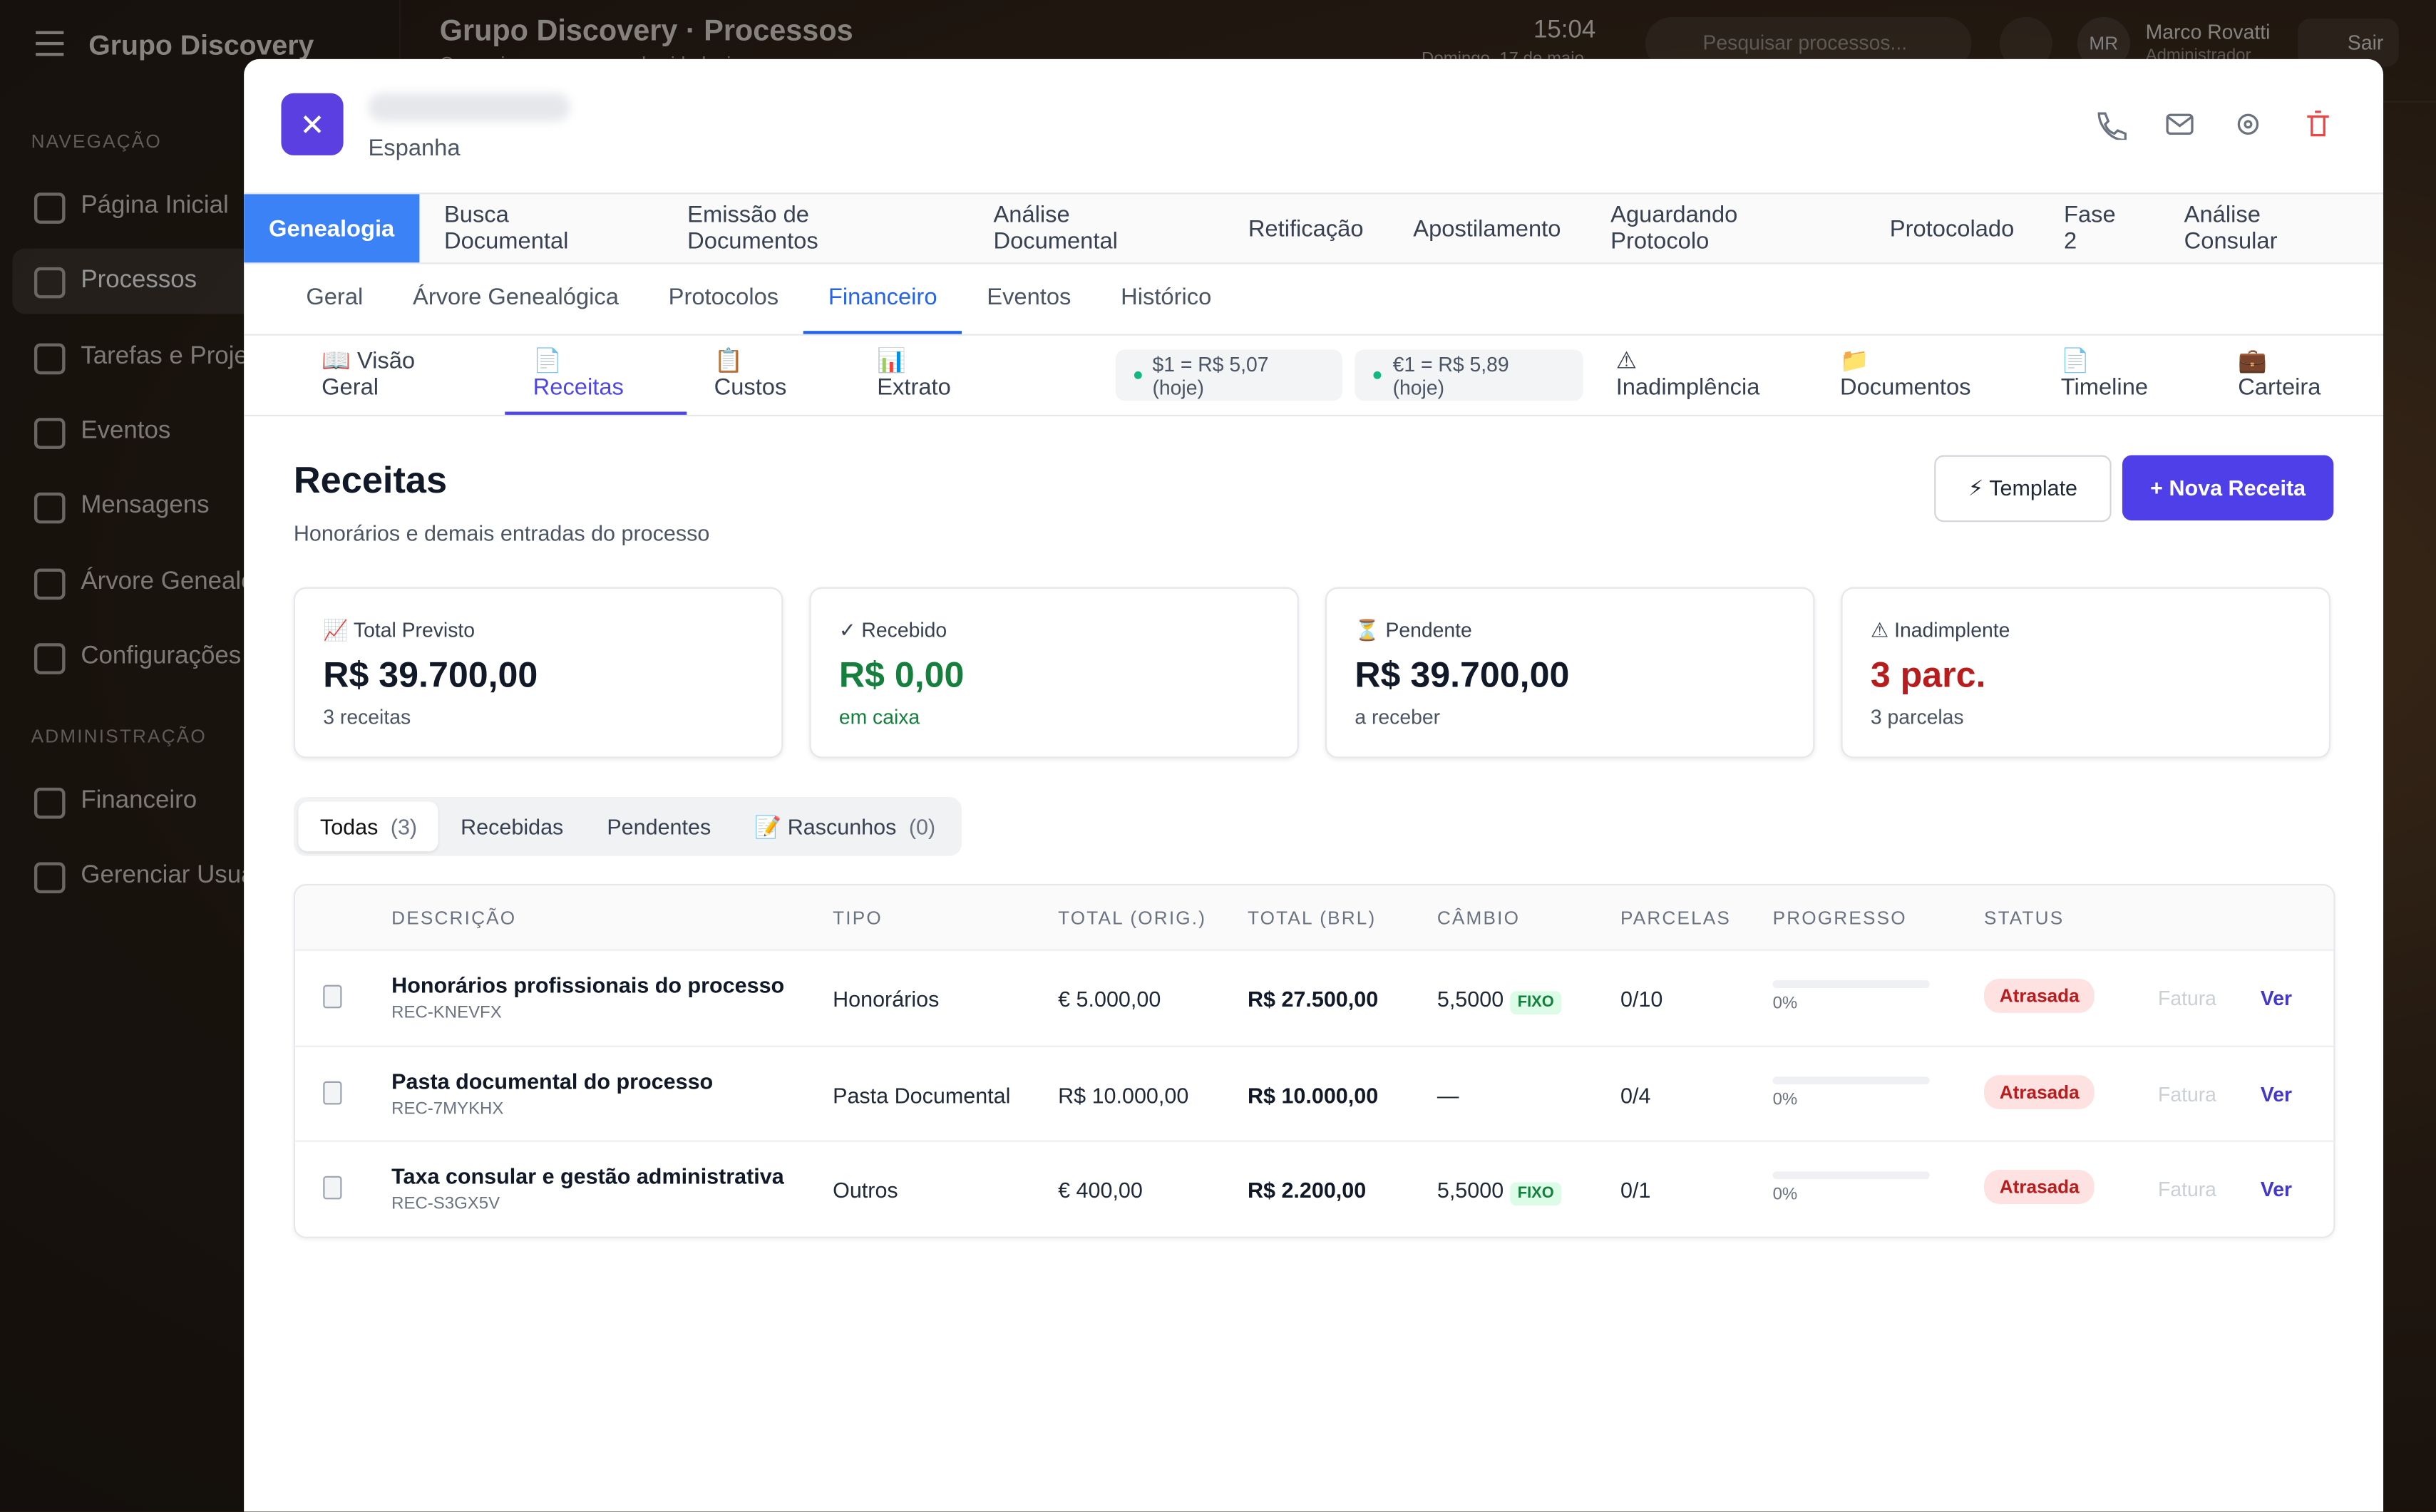  I want to click on finance-tab: 📊 Extrato, so click(914, 374).